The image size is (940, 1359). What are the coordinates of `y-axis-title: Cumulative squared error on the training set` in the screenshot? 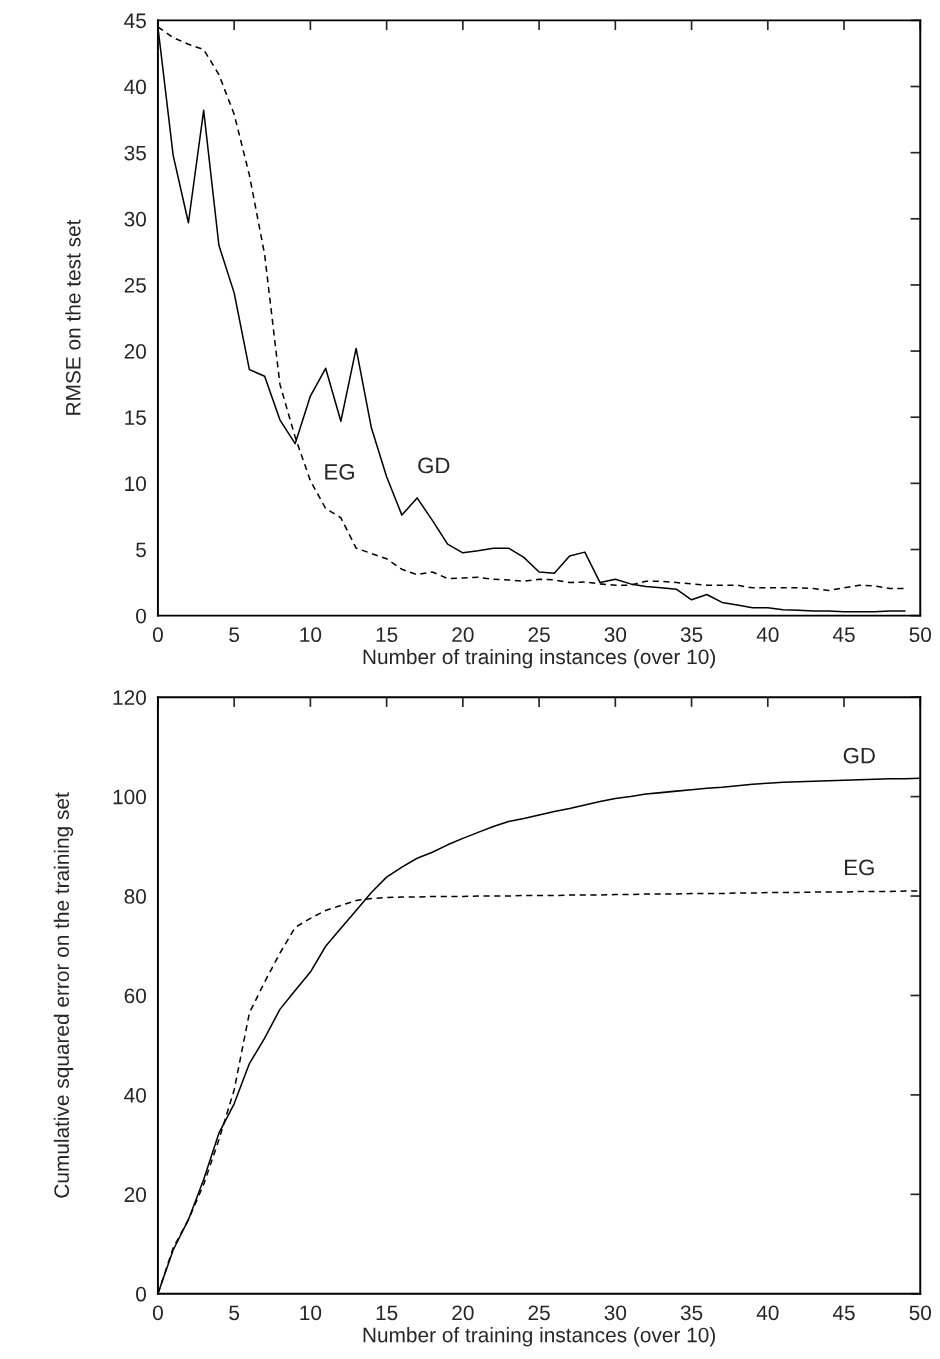 It's located at (63, 995).